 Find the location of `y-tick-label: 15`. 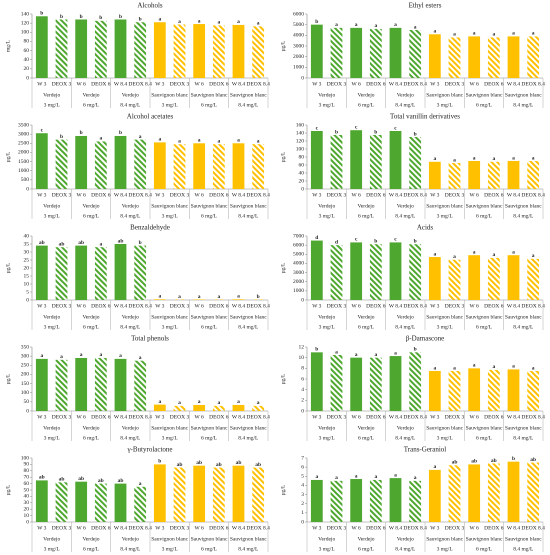

y-tick-label: 15 is located at coordinates (27, 276).